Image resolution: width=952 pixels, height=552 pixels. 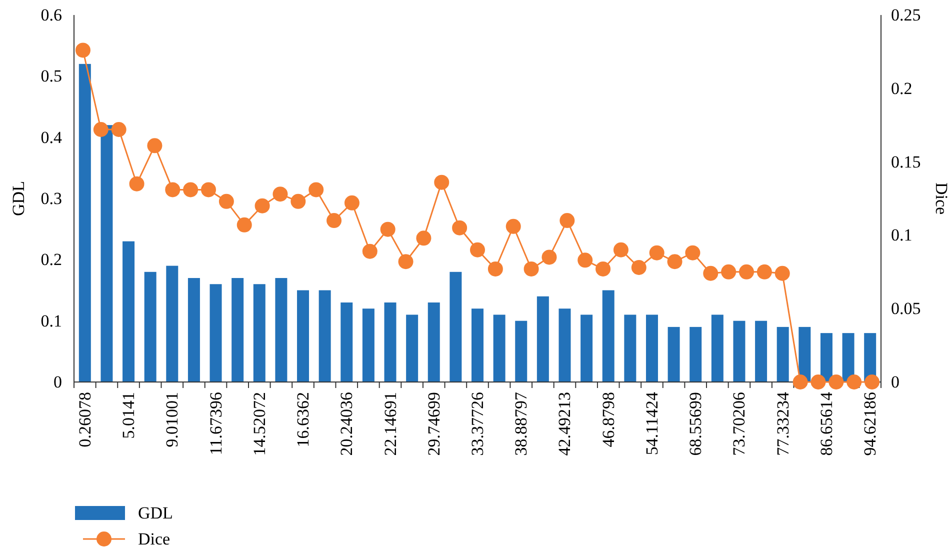 What do you see at coordinates (564, 424) in the screenshot?
I see `x-tick-label: 42.49213` at bounding box center [564, 424].